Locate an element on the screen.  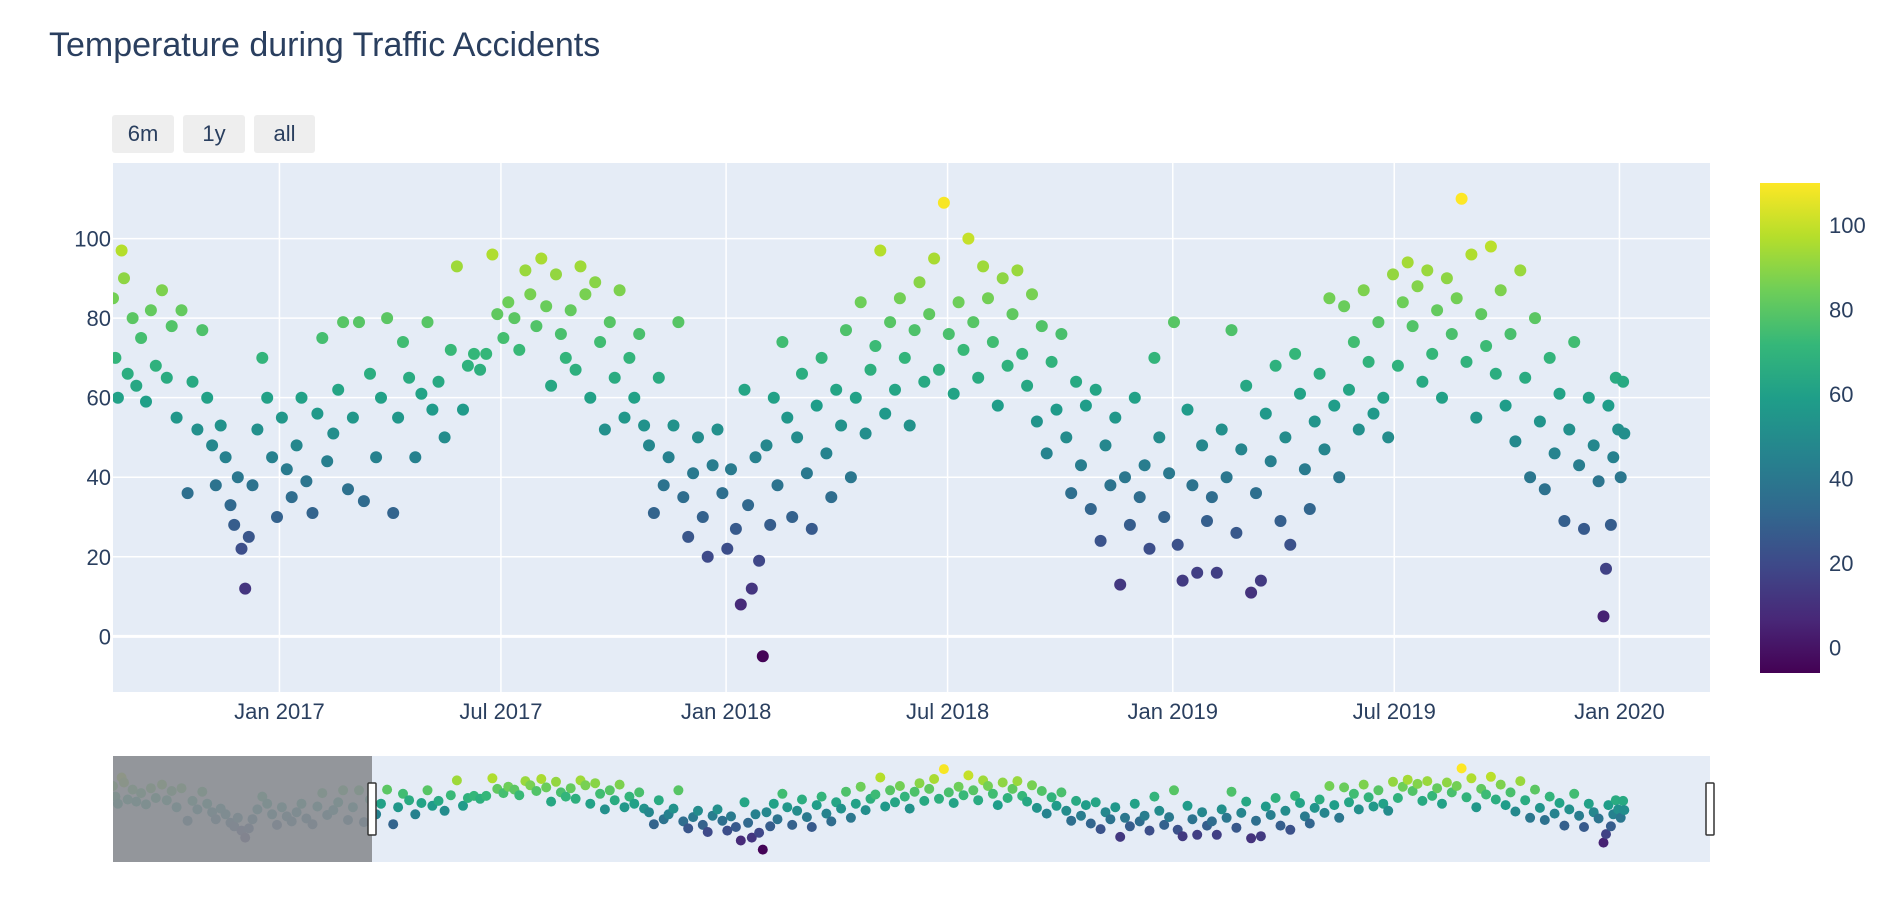
rangeslider-handle-left is located at coordinates (372, 809).